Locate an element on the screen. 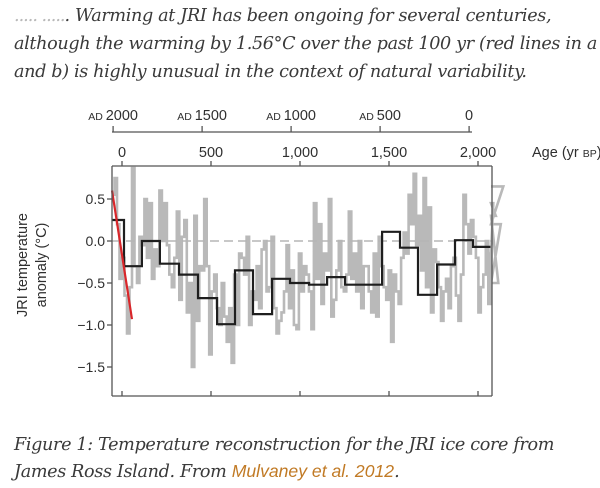  ad-value: 1000 is located at coordinates (300, 116).